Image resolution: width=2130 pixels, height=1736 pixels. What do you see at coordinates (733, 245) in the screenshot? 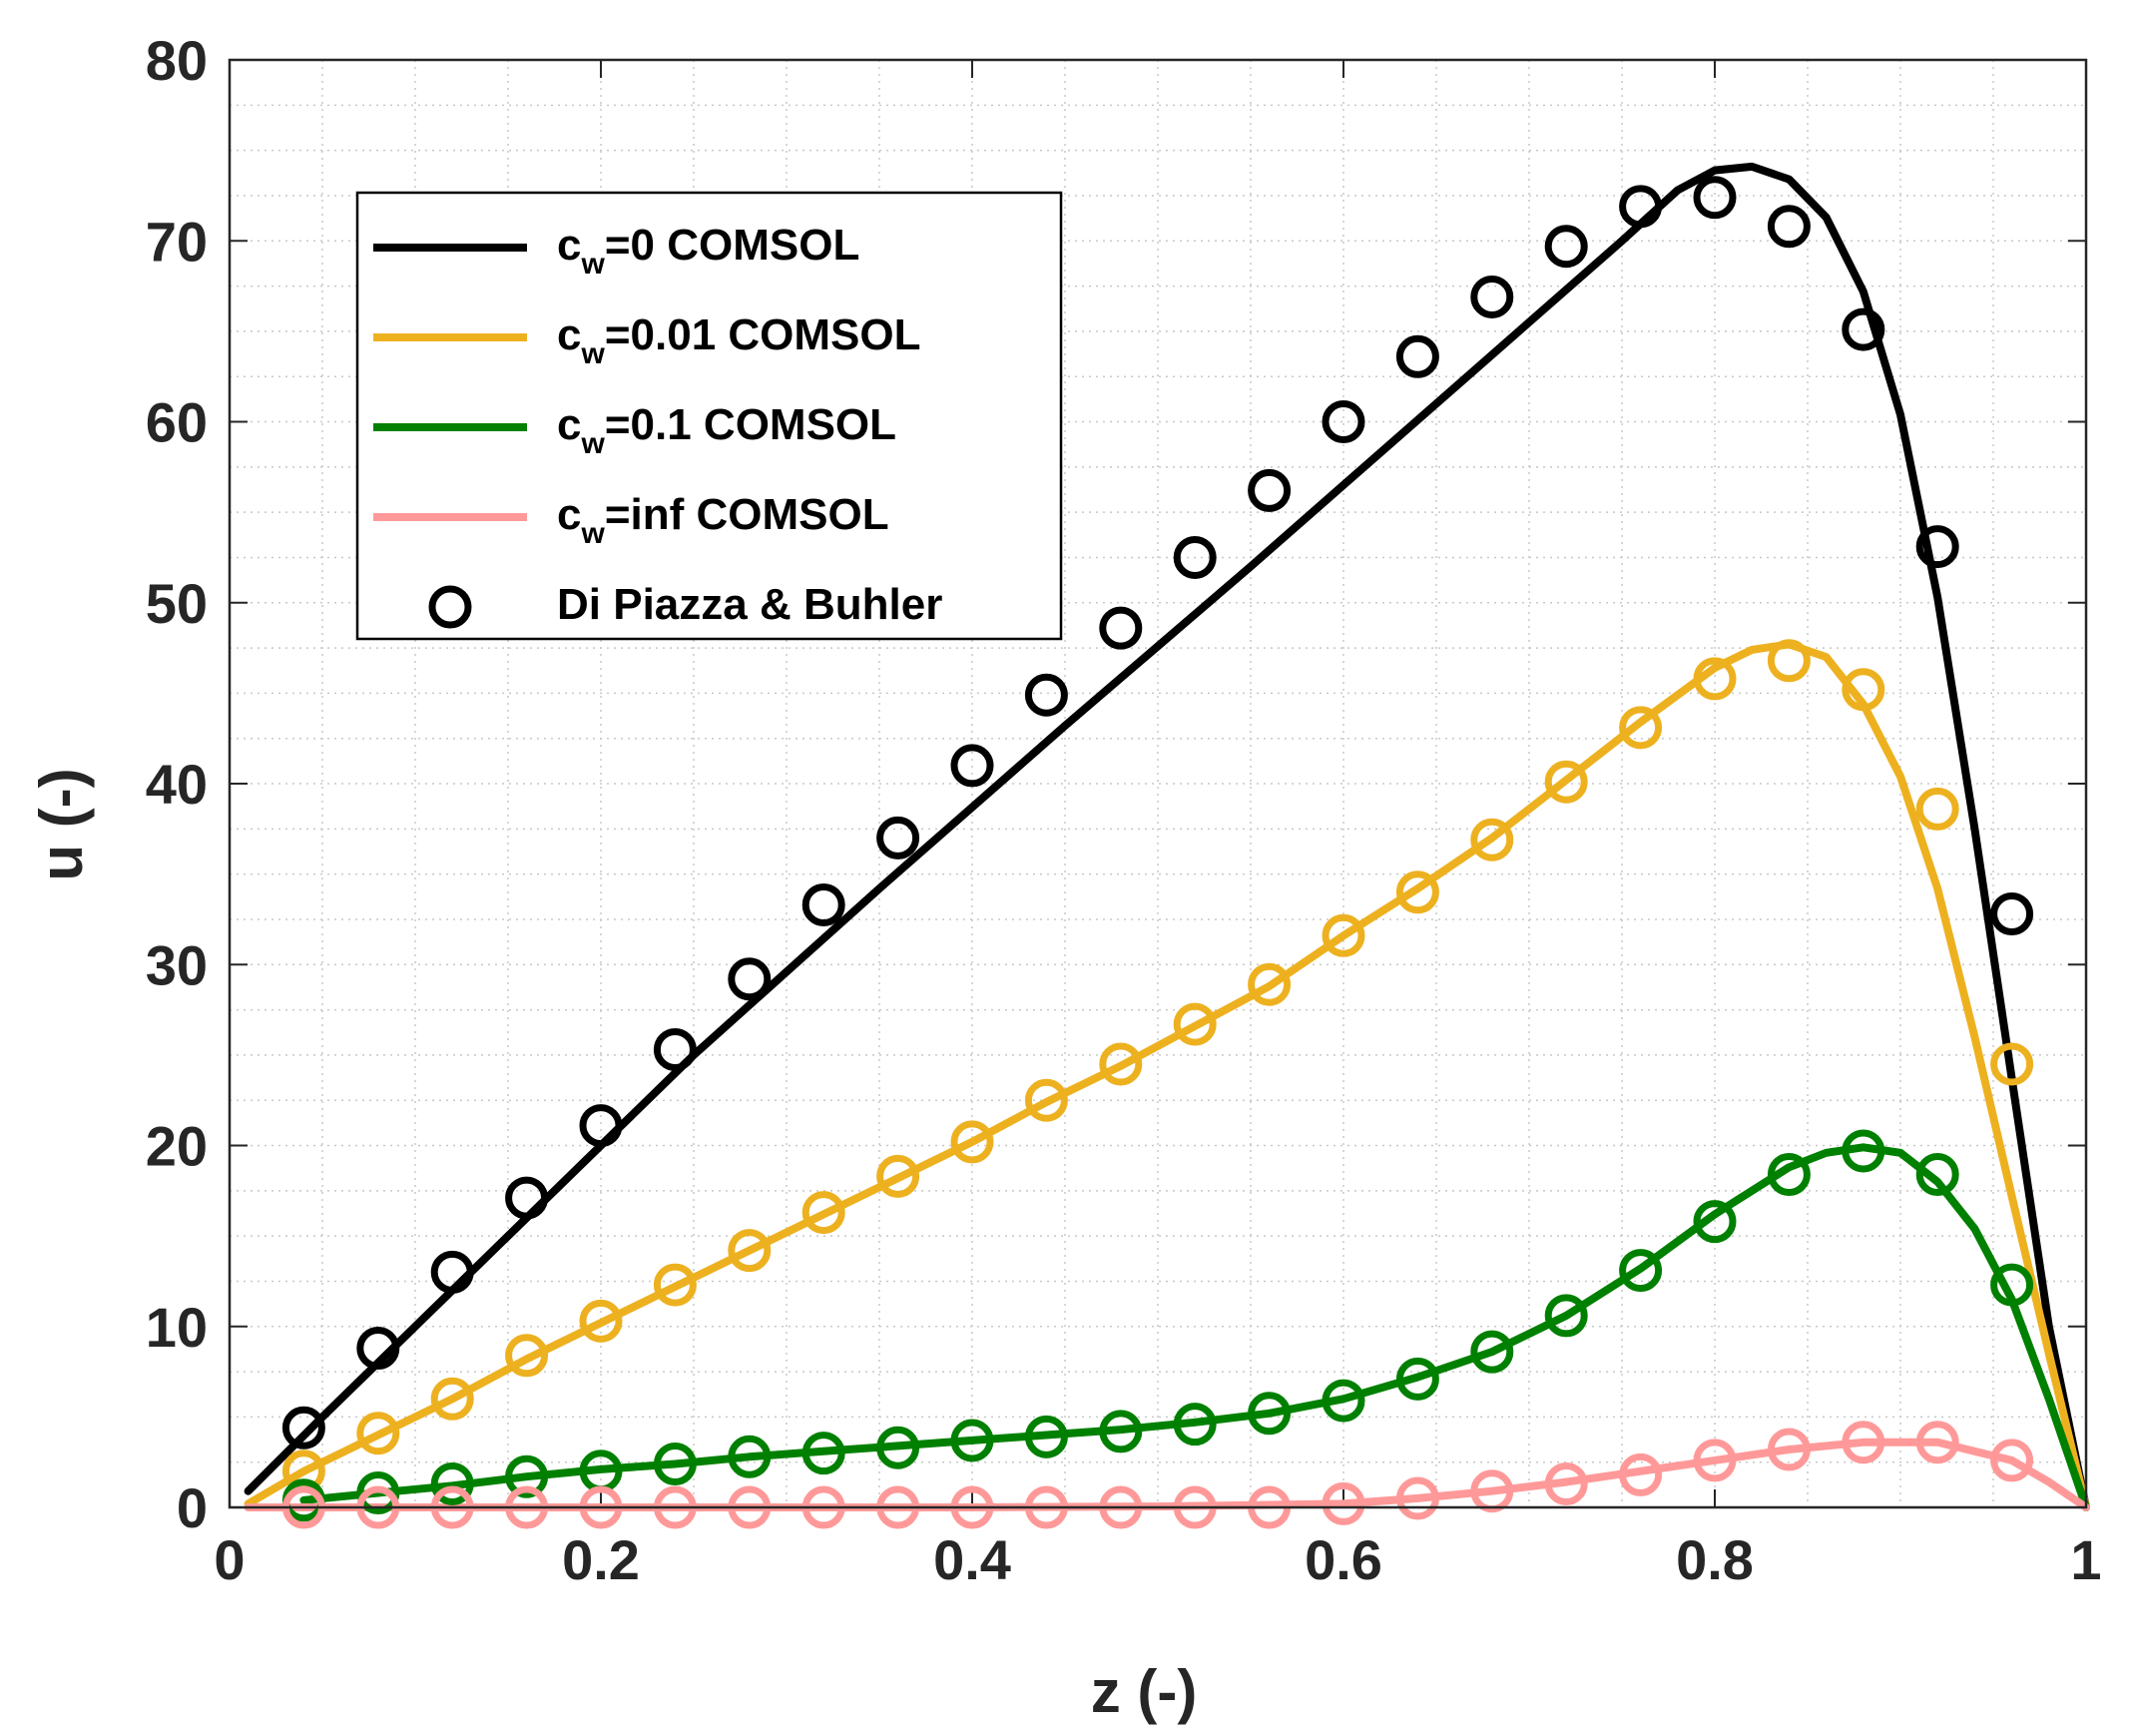
I see `legend-label-rest: =0 COMSOL` at bounding box center [733, 245].